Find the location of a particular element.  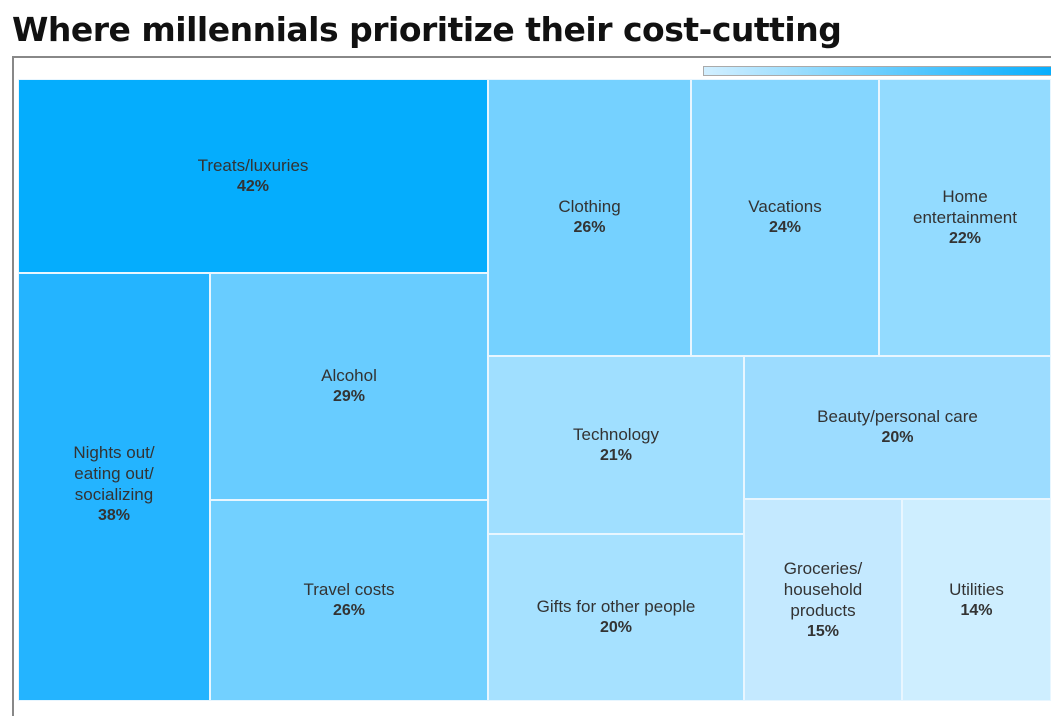

treemap-cell: Nights out/ eating out/ socializing 38% is located at coordinates (114, 487).